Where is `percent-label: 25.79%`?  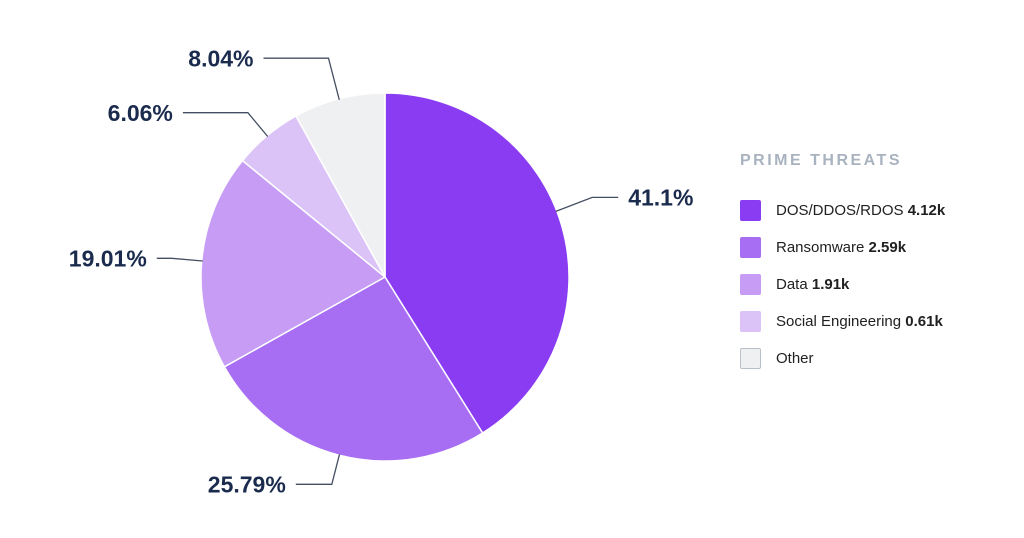 percent-label: 25.79% is located at coordinates (247, 484).